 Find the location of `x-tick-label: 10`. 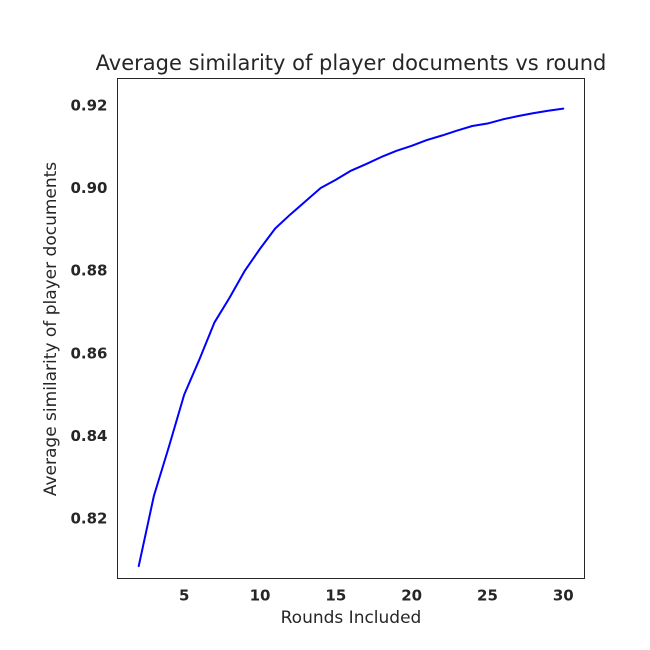

x-tick-label: 10 is located at coordinates (260, 596).